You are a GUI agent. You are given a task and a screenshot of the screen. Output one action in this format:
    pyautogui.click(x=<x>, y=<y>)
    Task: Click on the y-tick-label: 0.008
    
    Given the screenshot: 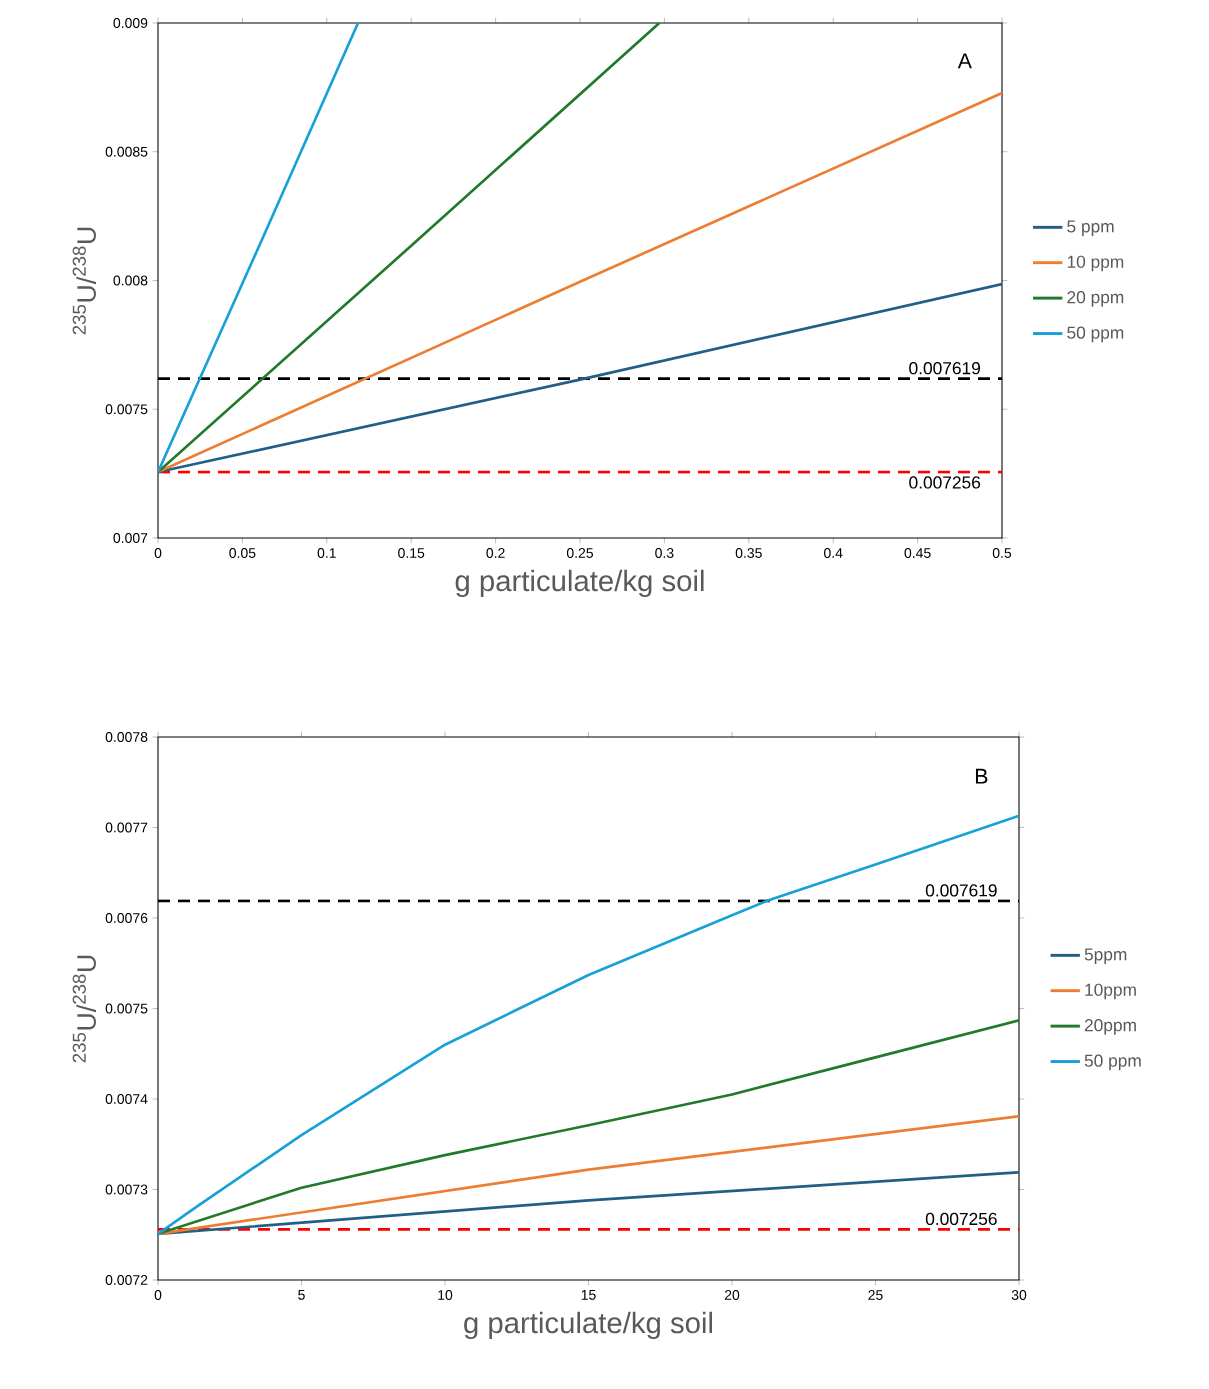 What is the action you would take?
    pyautogui.click(x=130, y=280)
    